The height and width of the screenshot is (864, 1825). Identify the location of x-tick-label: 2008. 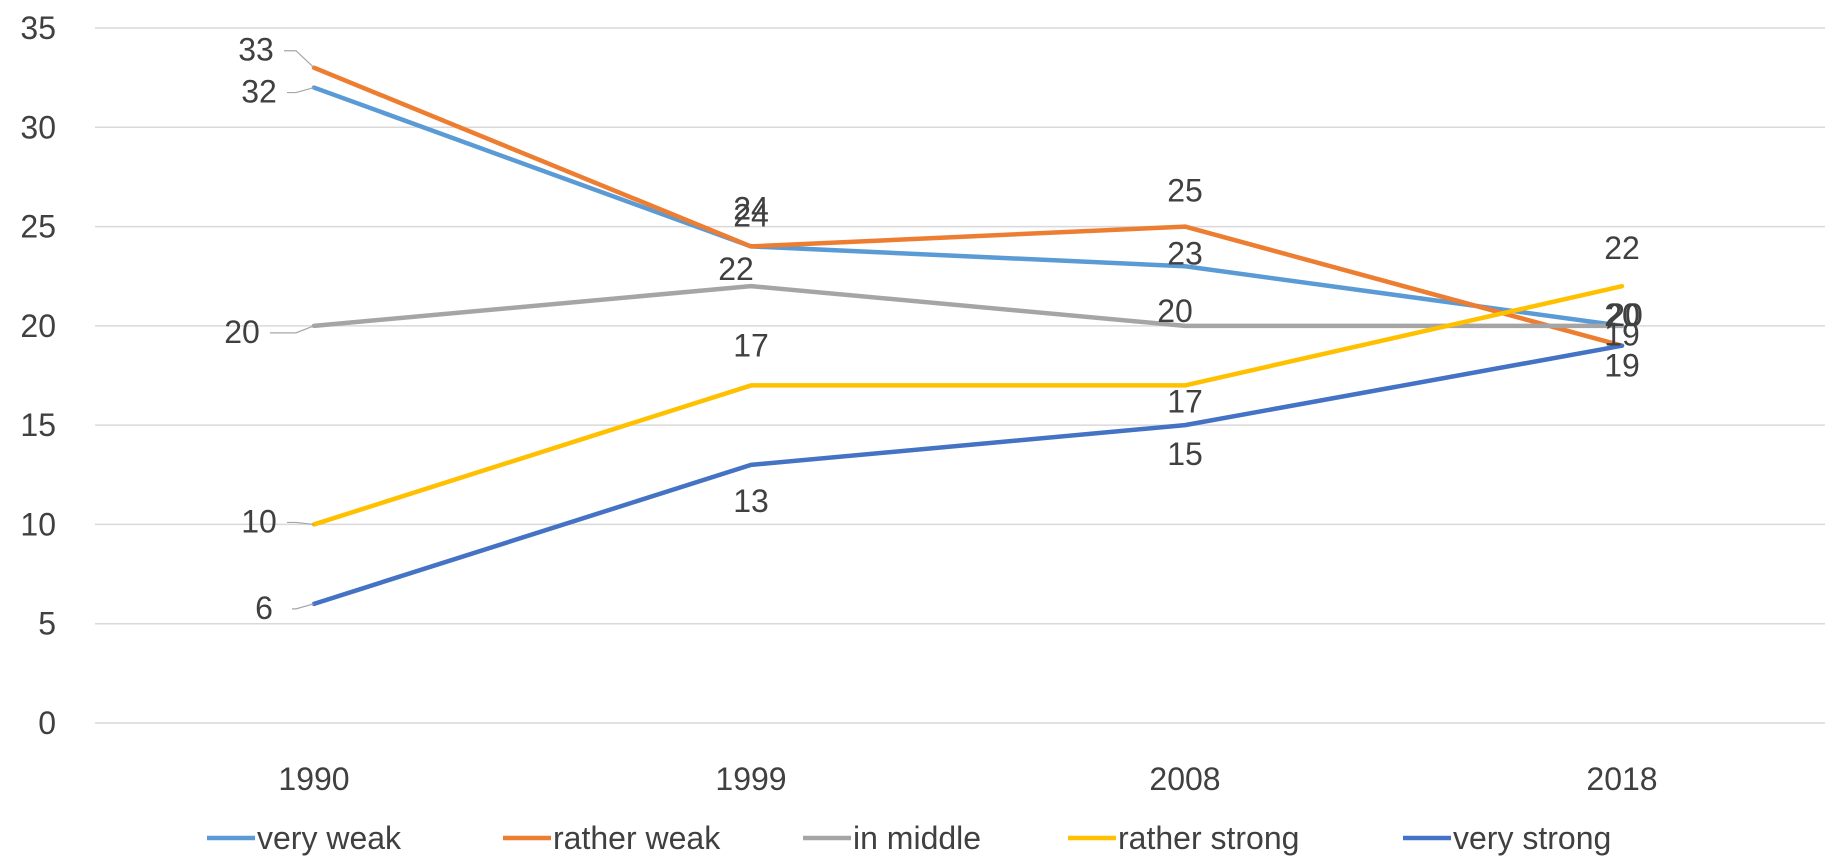
(1184, 779).